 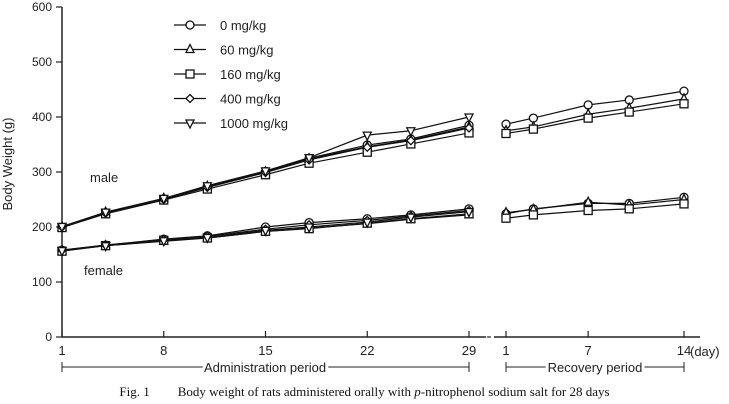 I want to click on x-tick-label: 8, so click(x=163, y=350).